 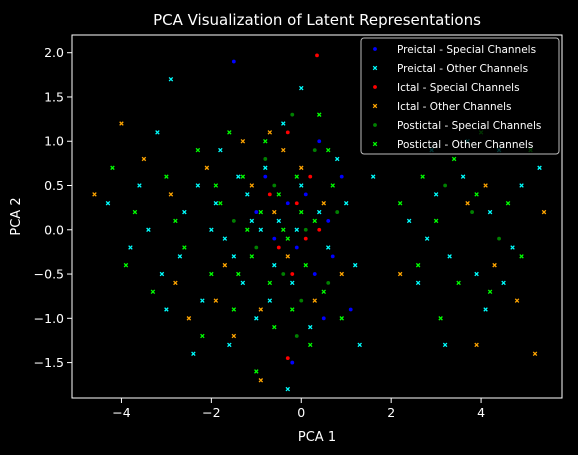 I want to click on legend-entry: Postictal - Other Channels, so click(x=465, y=145).